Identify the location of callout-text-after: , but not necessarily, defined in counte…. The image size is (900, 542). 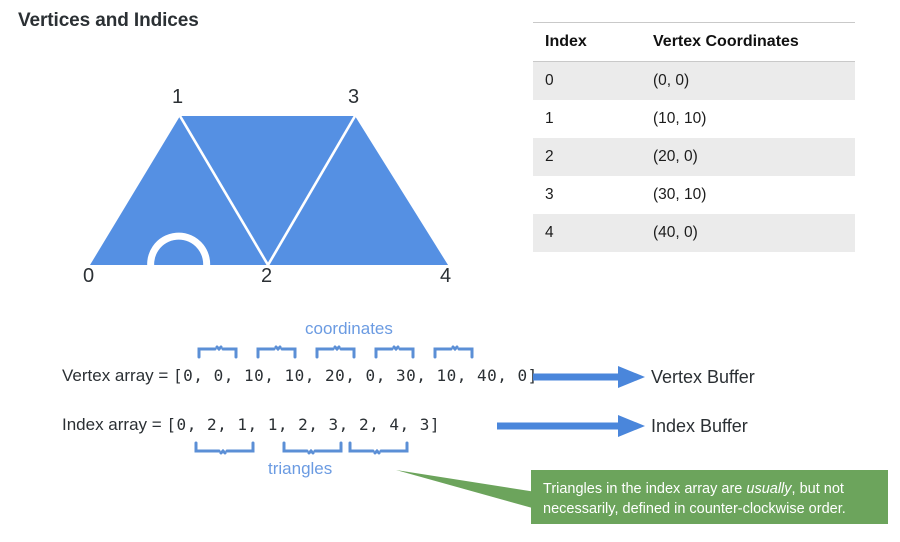
(694, 499).